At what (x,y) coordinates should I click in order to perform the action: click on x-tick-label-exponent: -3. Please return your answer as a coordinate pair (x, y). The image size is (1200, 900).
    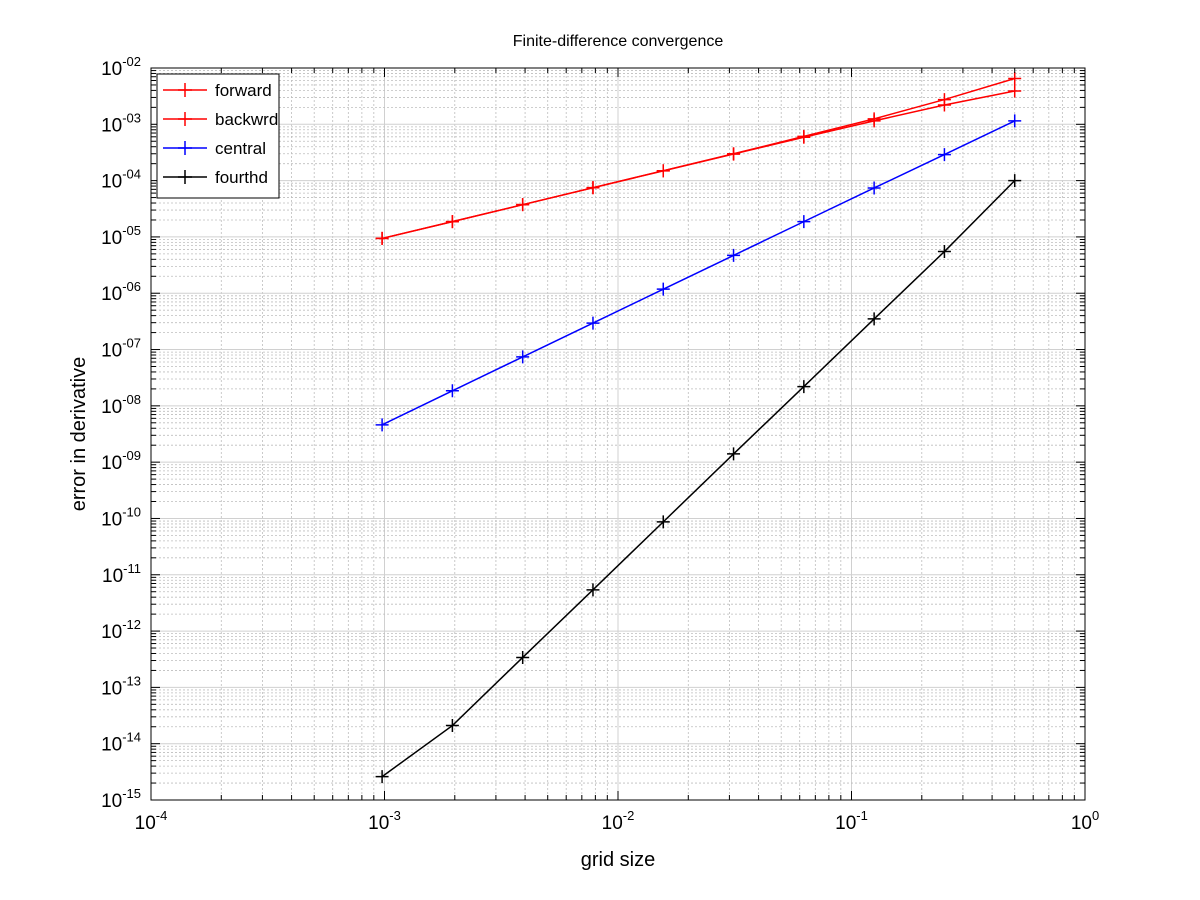
    Looking at the image, I should click on (395, 815).